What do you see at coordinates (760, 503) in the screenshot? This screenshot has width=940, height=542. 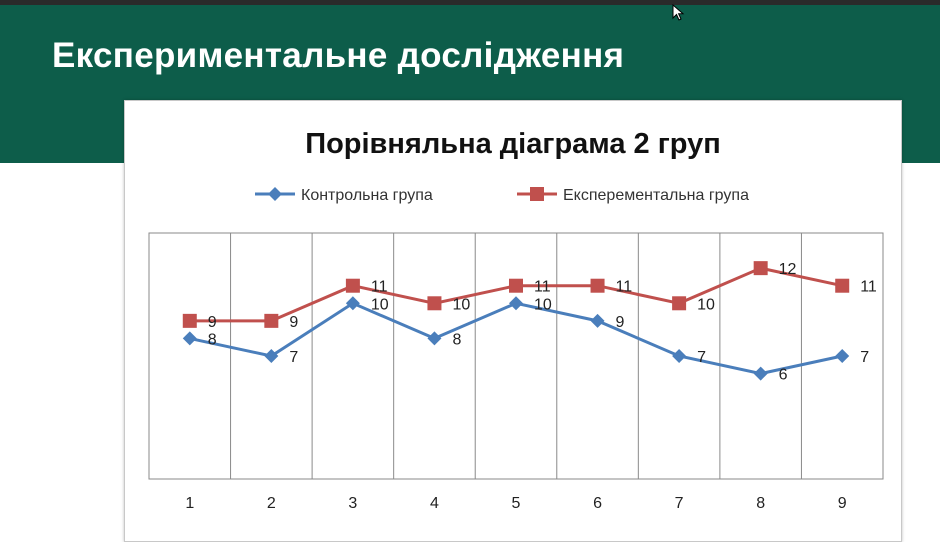 I see `x-tick-label: 8` at bounding box center [760, 503].